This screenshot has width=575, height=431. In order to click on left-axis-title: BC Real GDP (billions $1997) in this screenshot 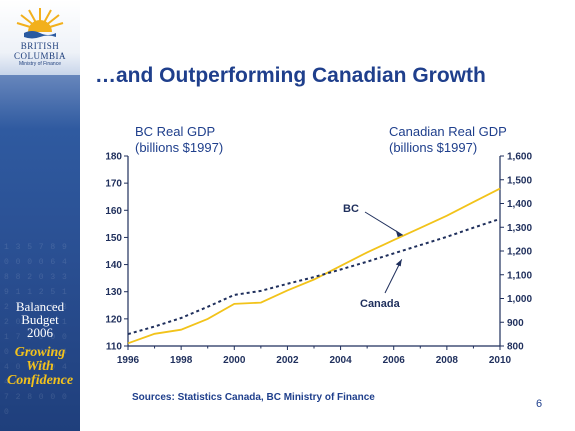, I will do `click(179, 140)`.